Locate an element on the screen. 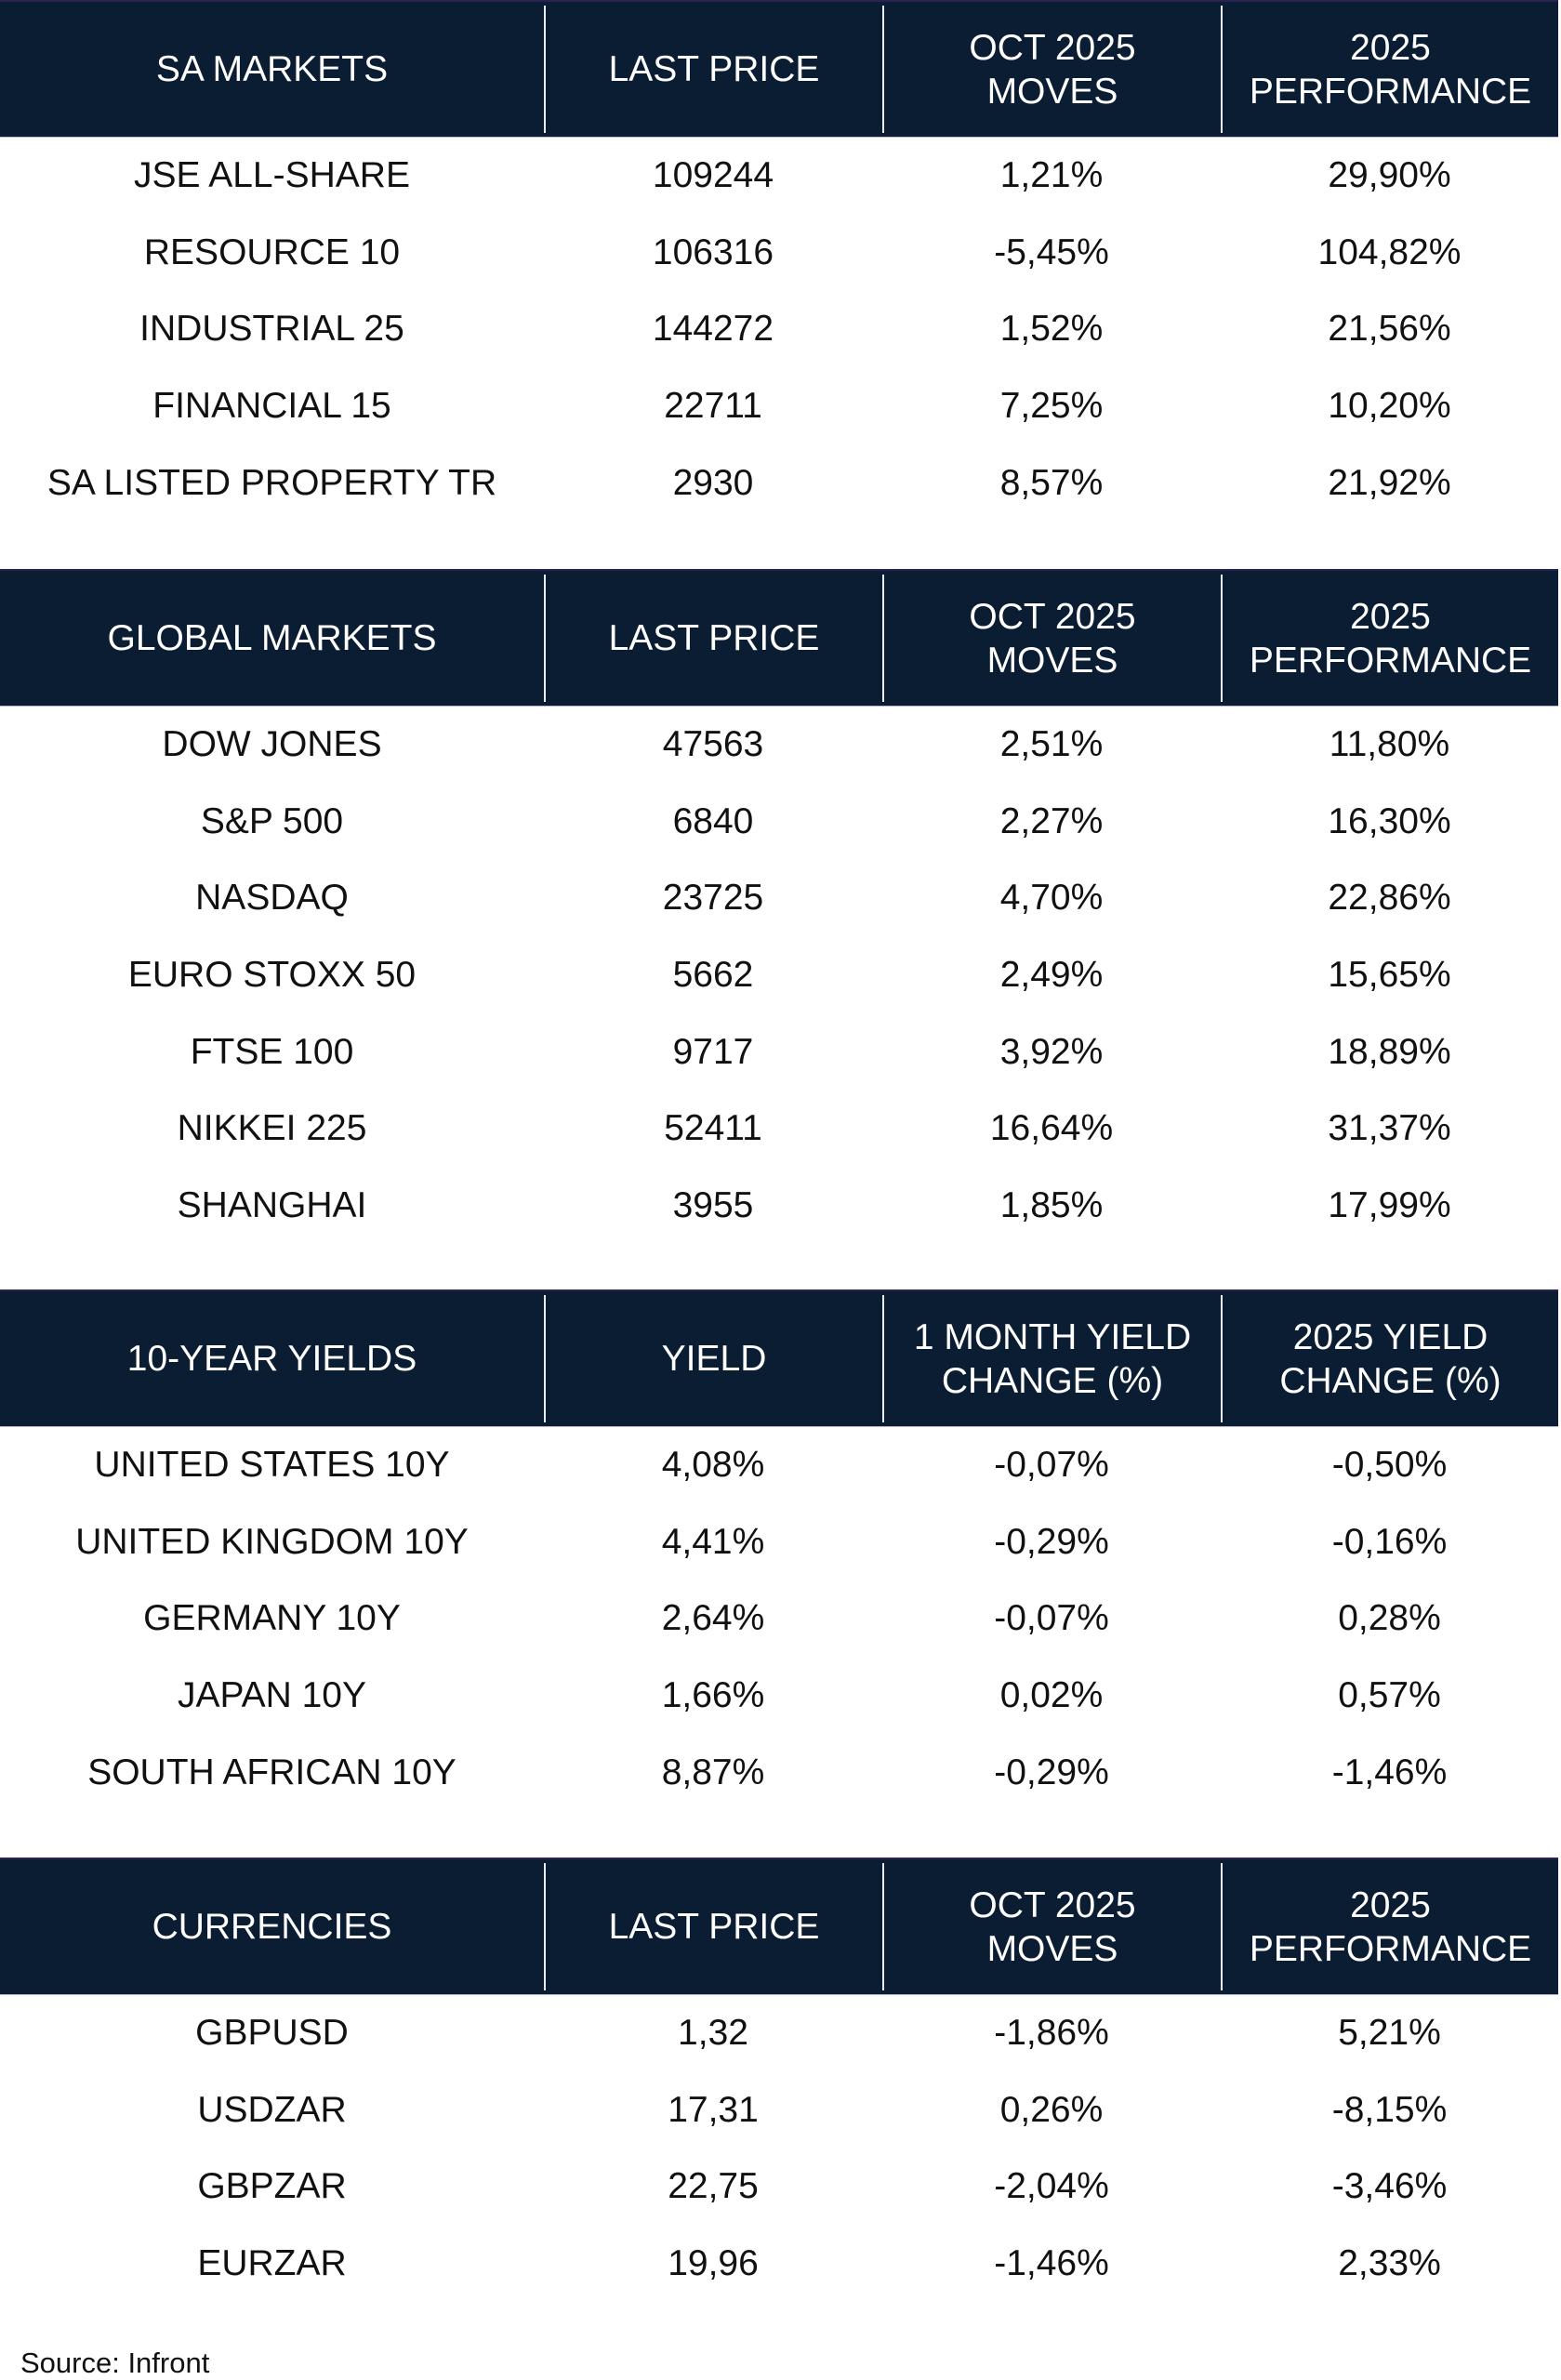 The height and width of the screenshot is (2380, 1561). row-label: JSE ALL-SHARE is located at coordinates (272, 175).